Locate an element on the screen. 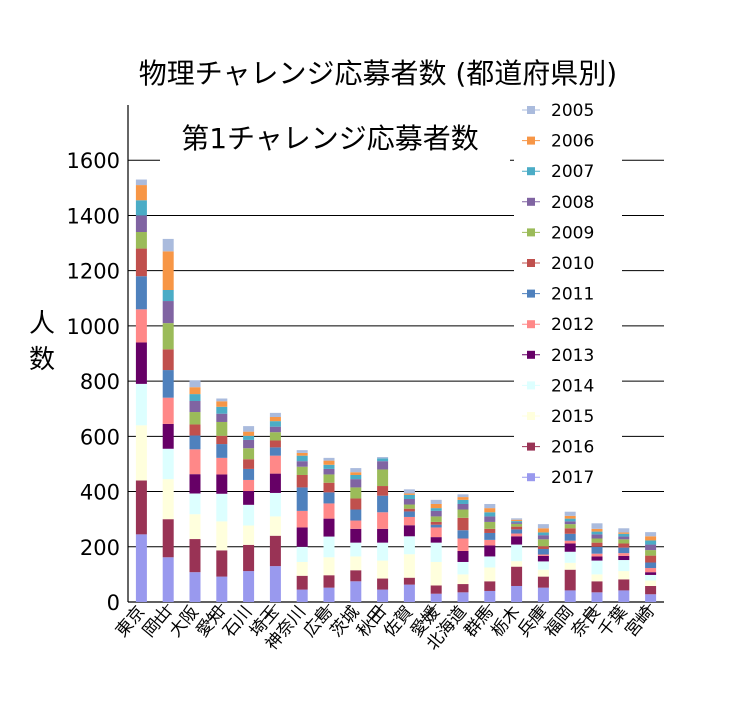 The width and height of the screenshot is (756, 720). y-tick-label: 1600 is located at coordinates (93, 161).